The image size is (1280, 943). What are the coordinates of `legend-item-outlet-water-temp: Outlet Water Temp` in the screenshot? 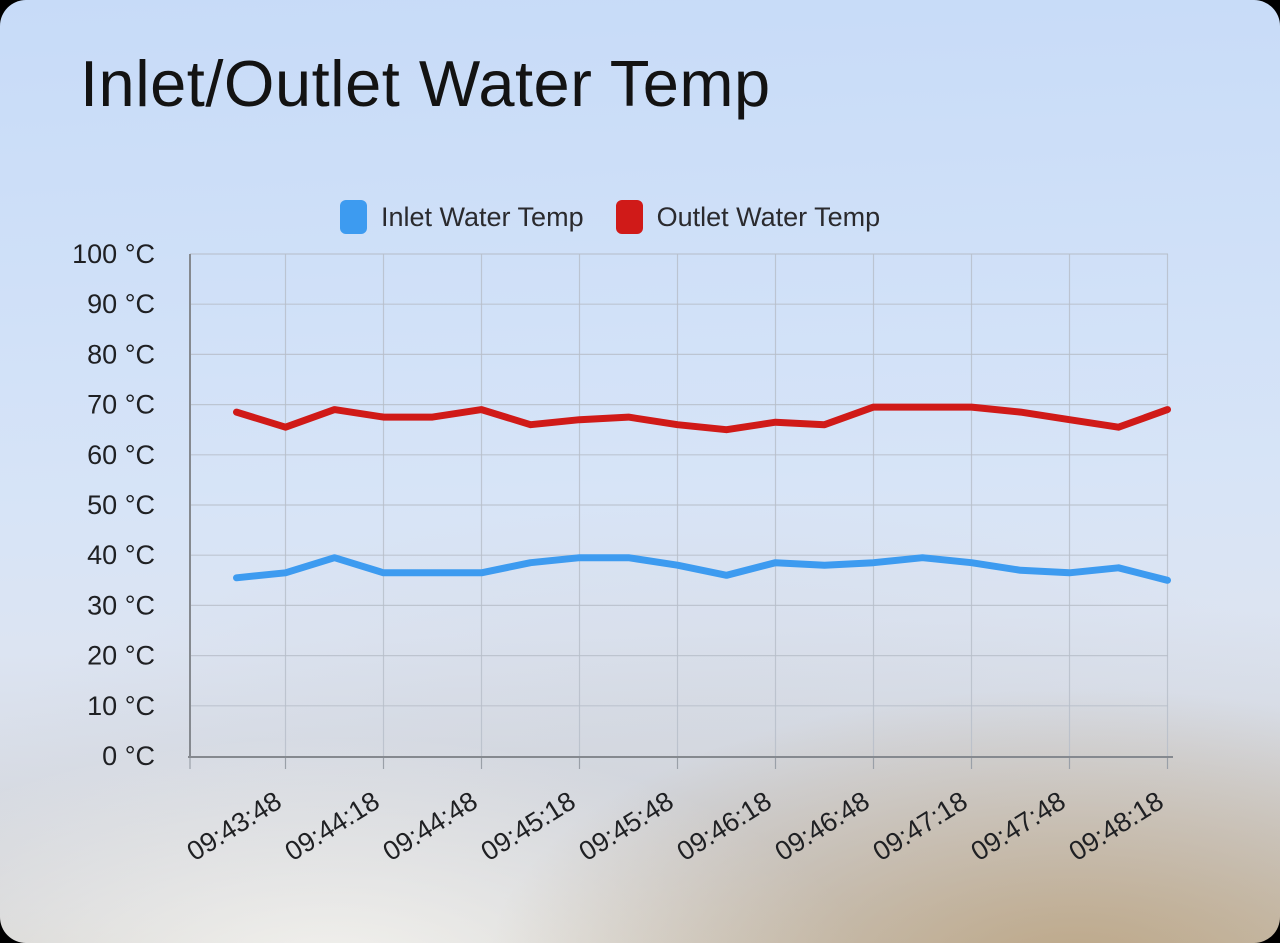 It's located at (748, 217).